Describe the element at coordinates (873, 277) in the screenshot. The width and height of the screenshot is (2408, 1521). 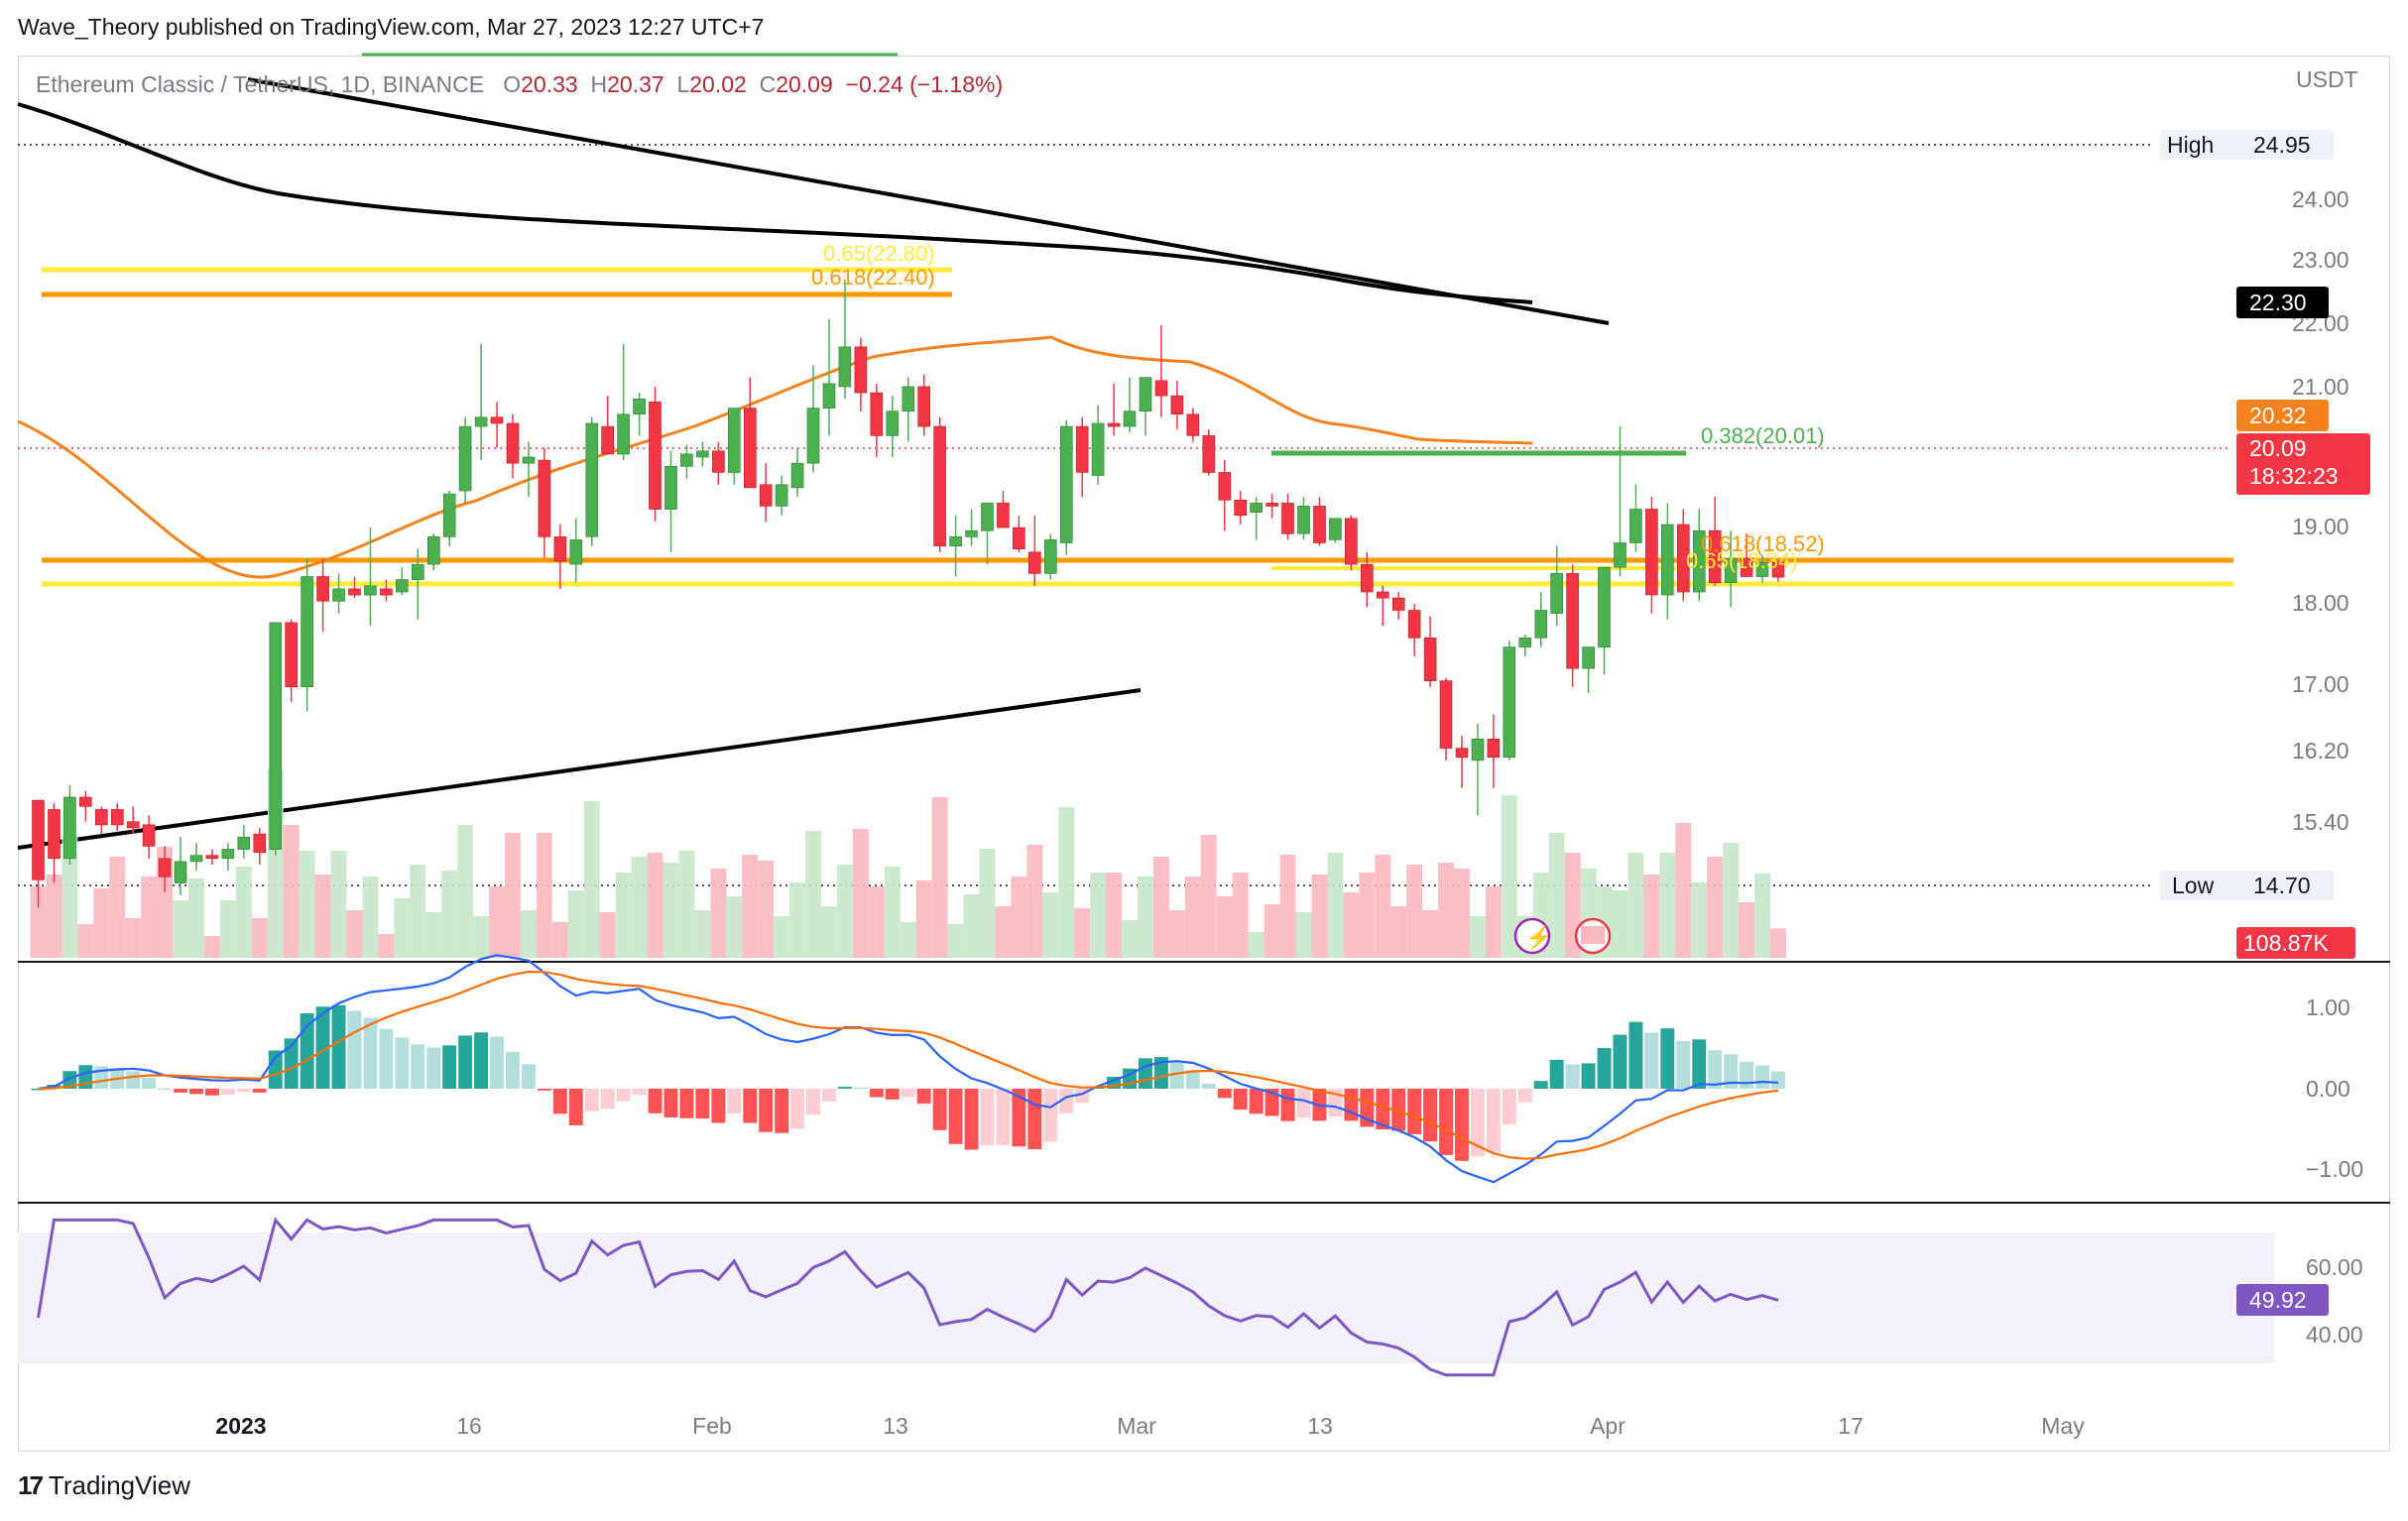
I see `fib-upper-0618-label: 0.618(22.40)` at that location.